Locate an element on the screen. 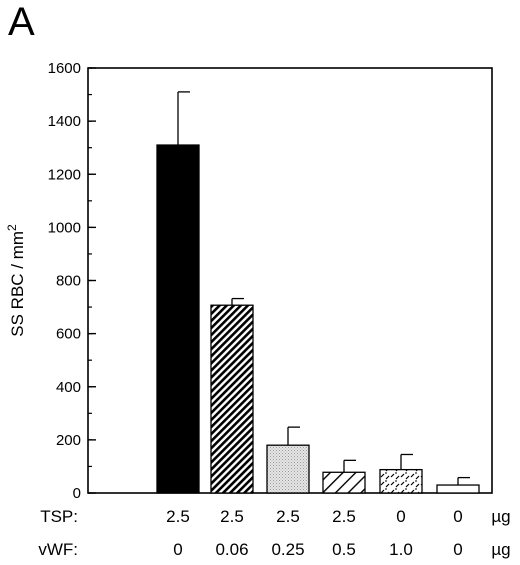  y-axis-label: SS RBC / mm2 is located at coordinates (16, 280).